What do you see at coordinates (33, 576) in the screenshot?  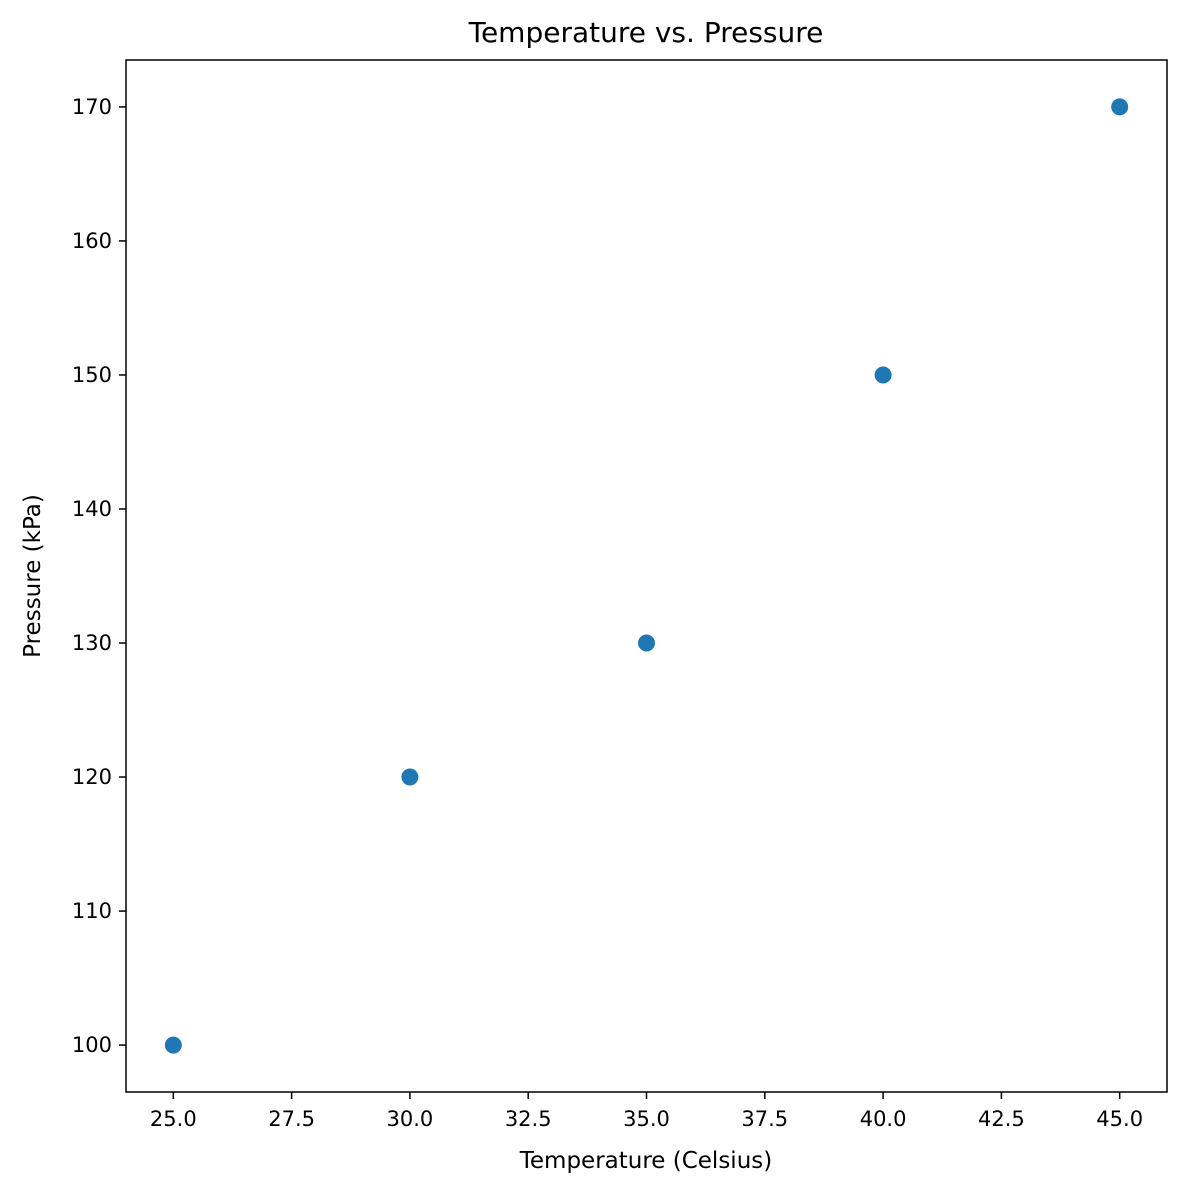 I see `y-axis-label: Pressure (kPa)` at bounding box center [33, 576].